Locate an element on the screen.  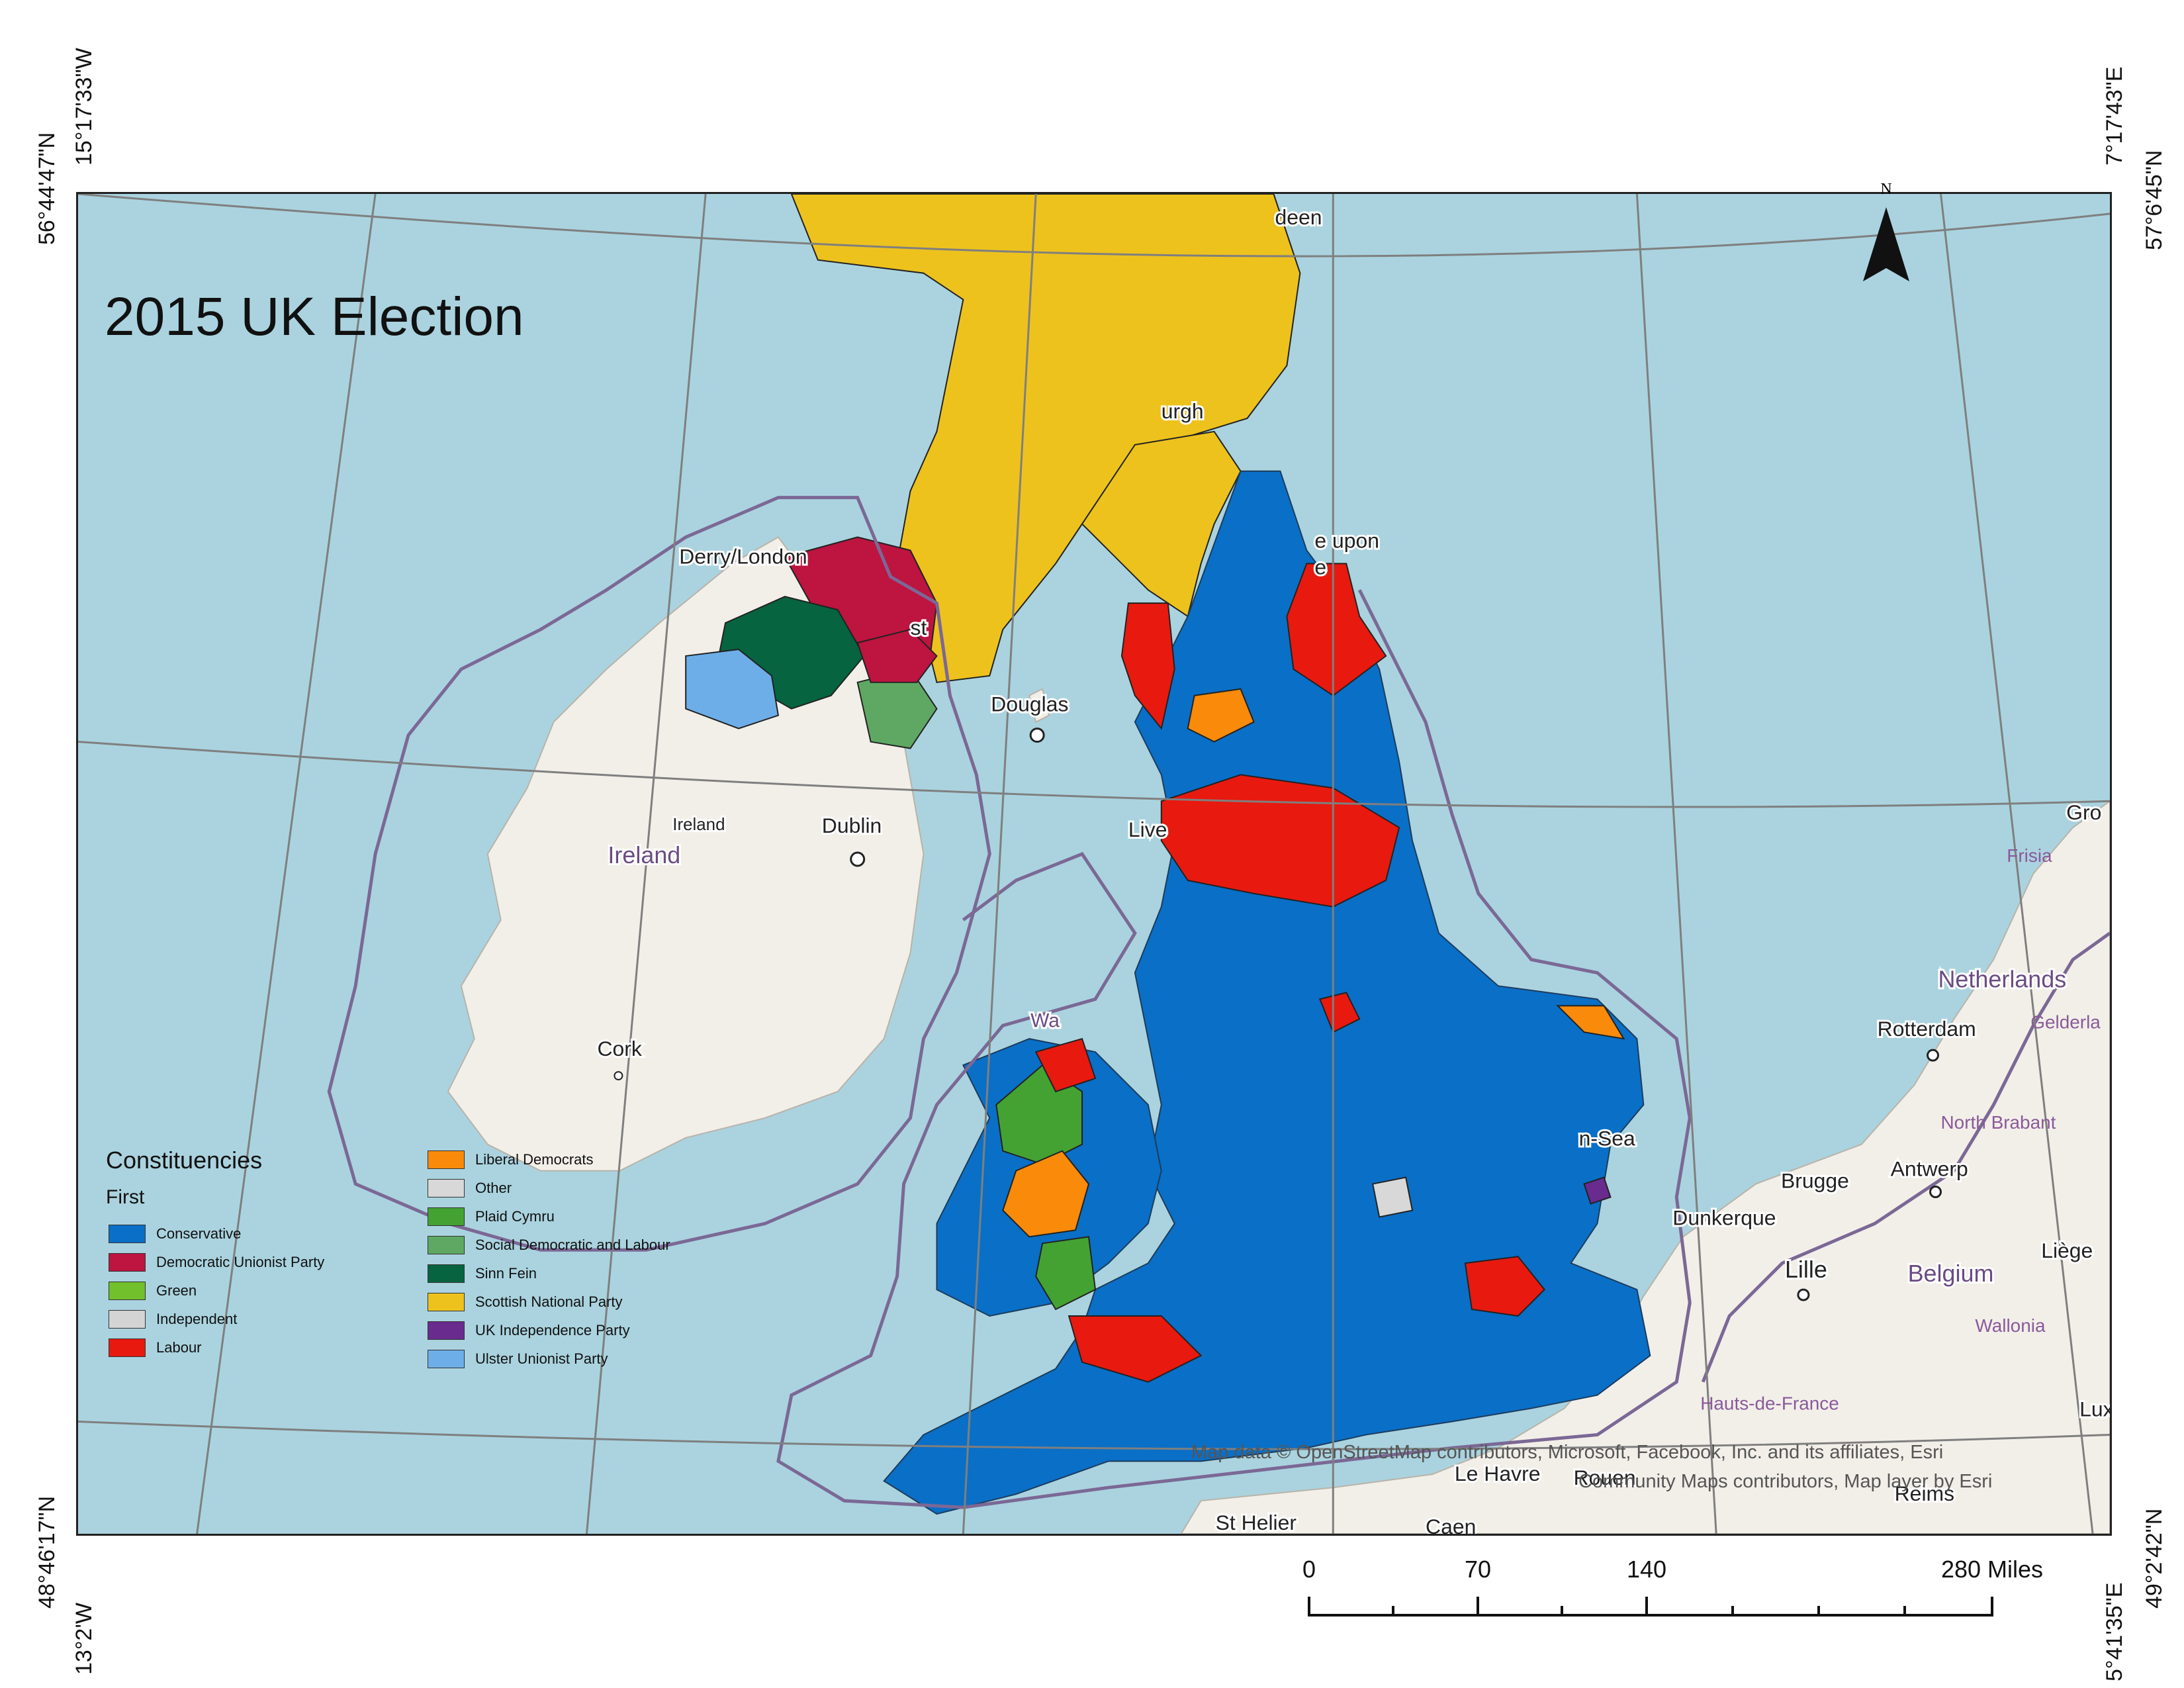
douglas-marker is located at coordinates (1037, 735).